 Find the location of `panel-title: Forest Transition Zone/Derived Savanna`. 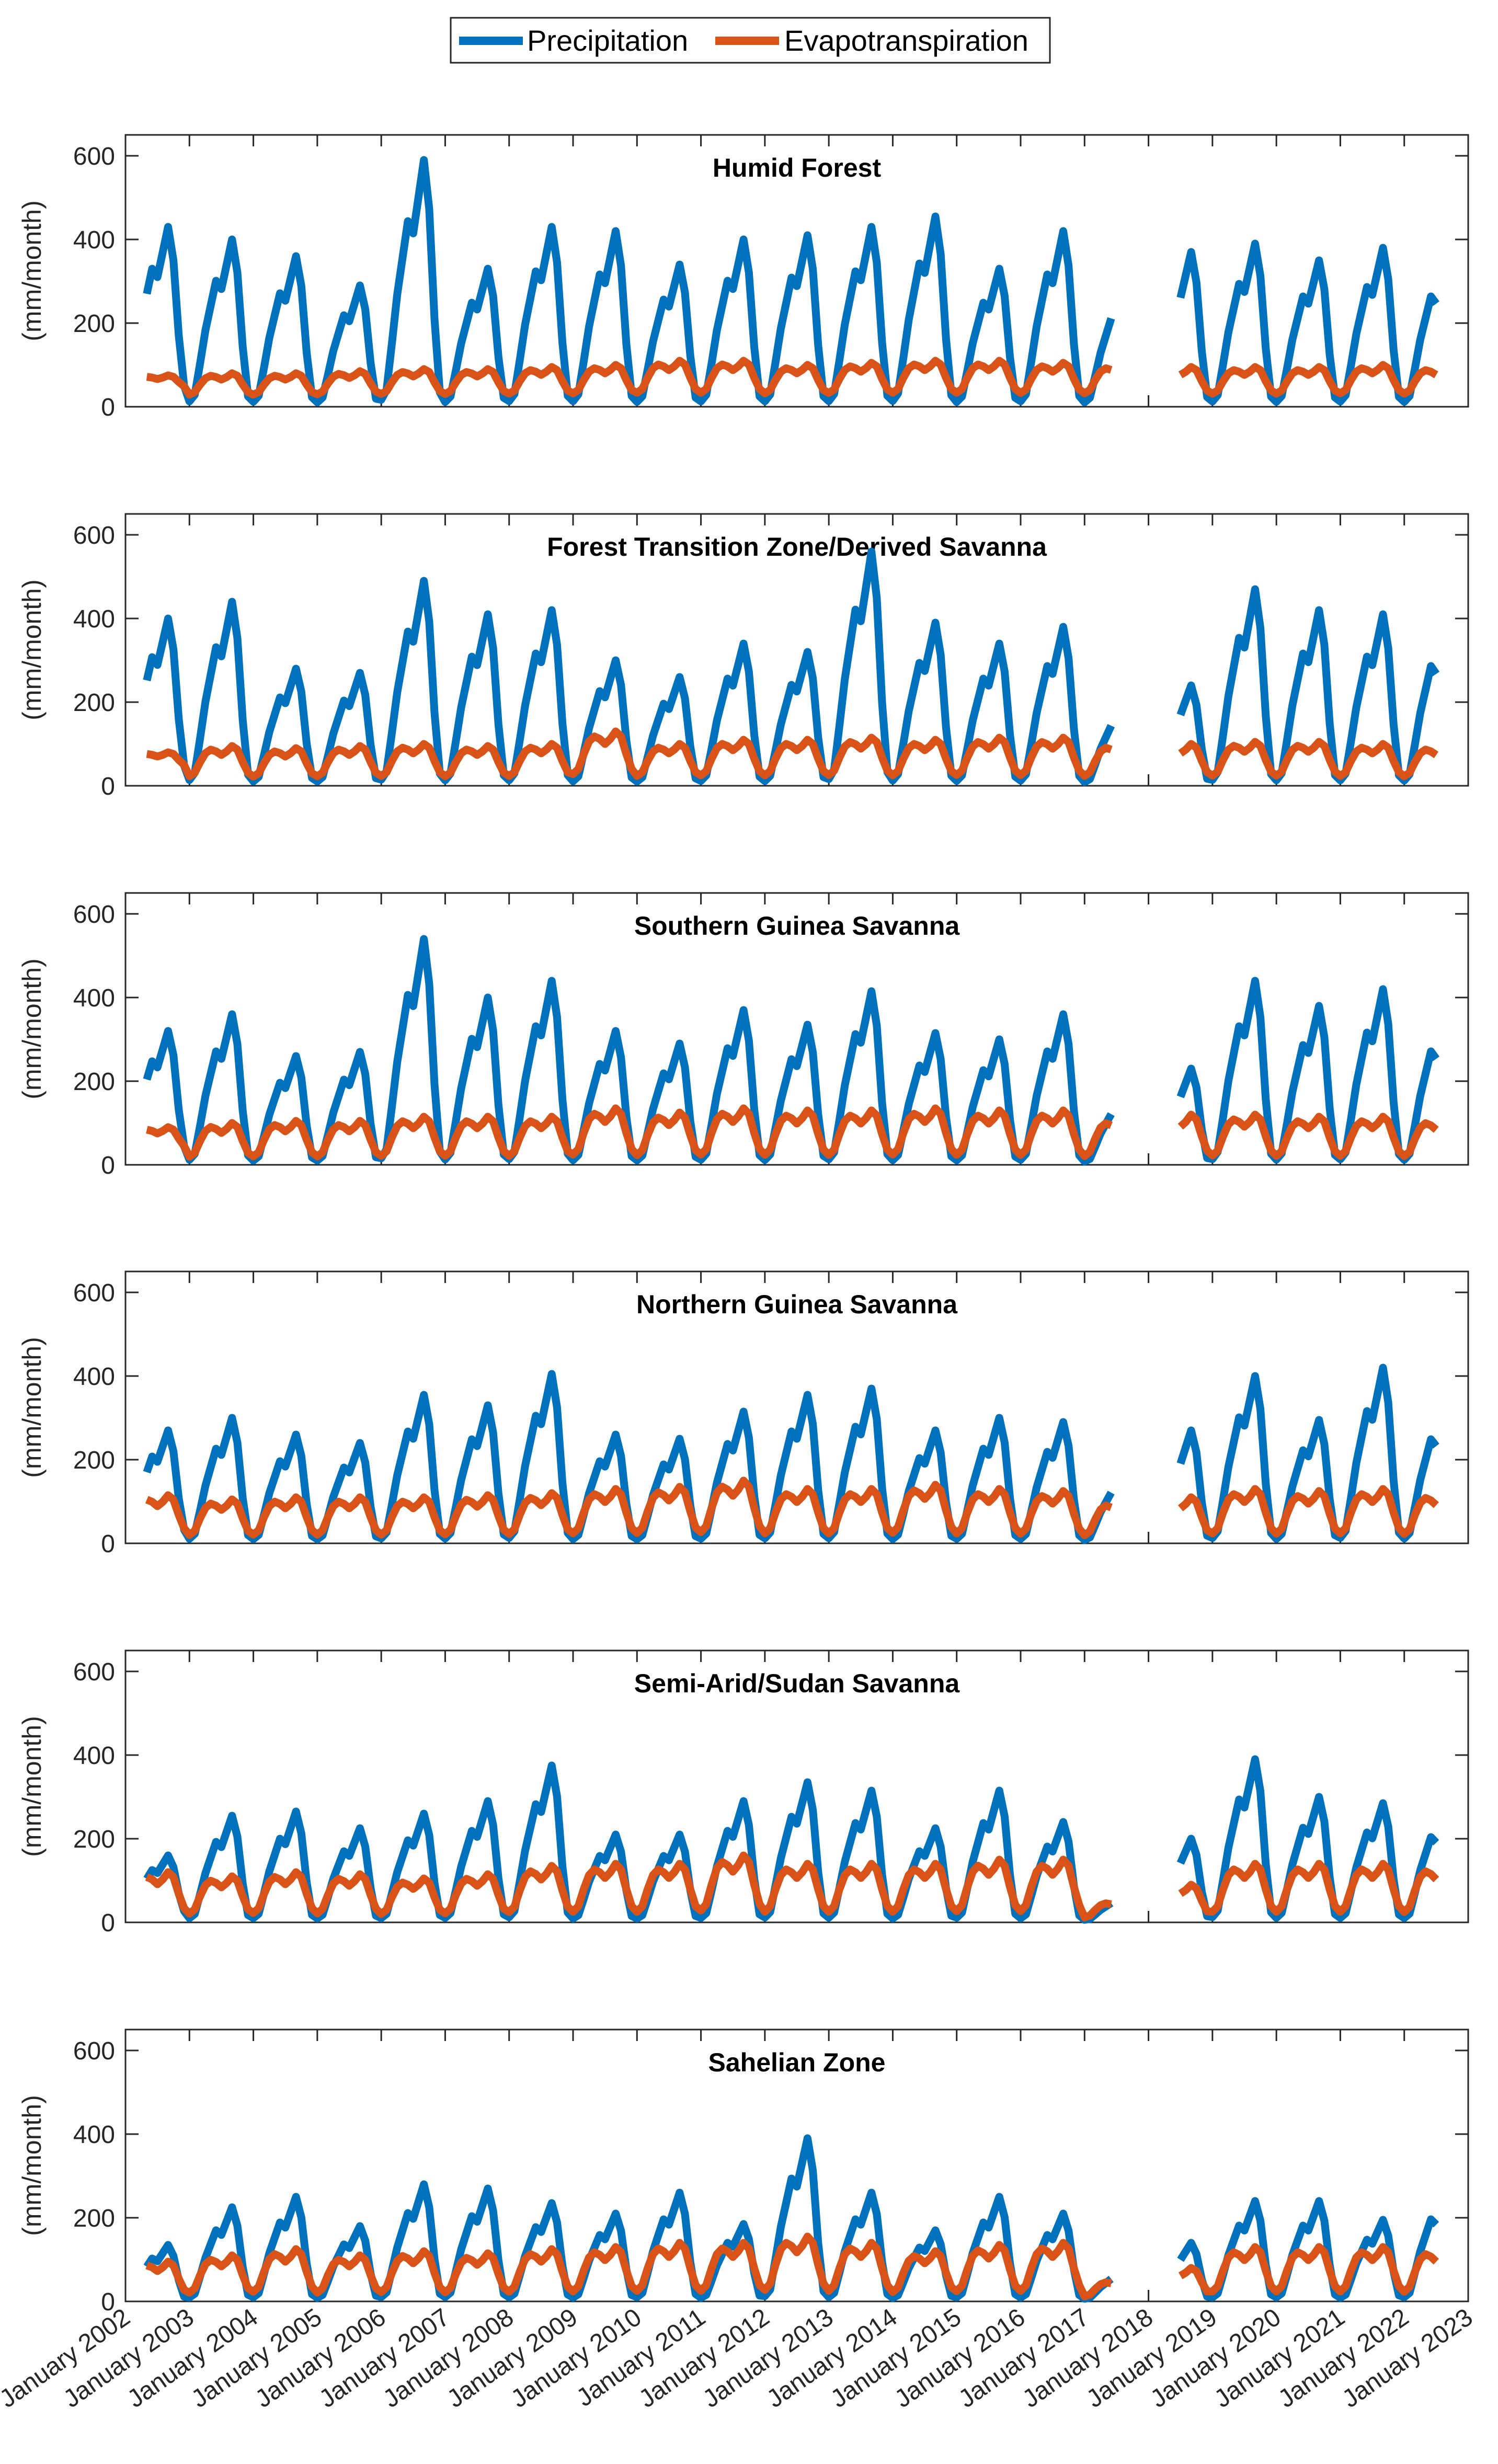

panel-title: Forest Transition Zone/Derived Savanna is located at coordinates (797, 546).